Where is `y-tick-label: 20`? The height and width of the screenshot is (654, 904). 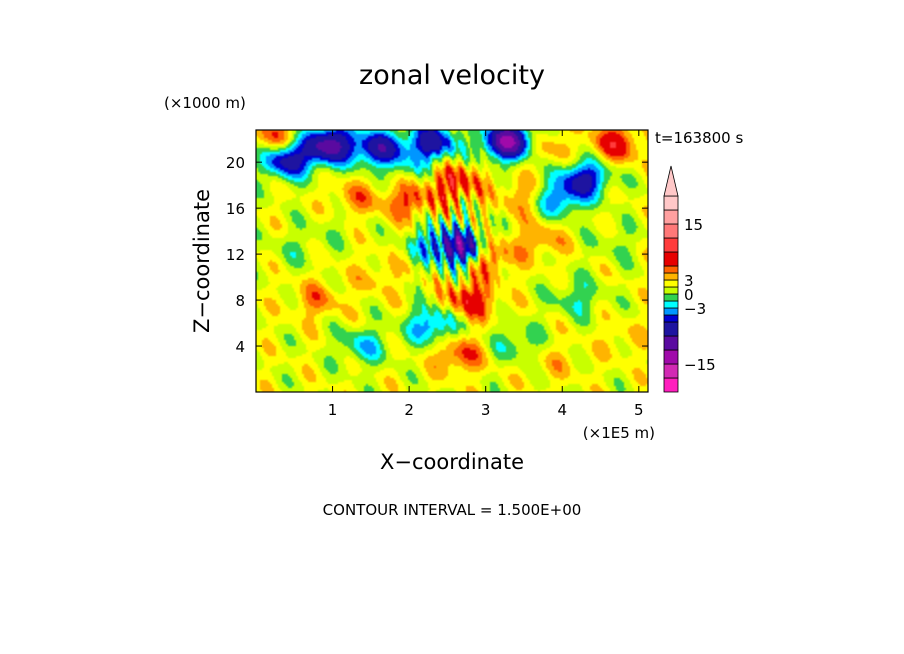 y-tick-label: 20 is located at coordinates (235, 163).